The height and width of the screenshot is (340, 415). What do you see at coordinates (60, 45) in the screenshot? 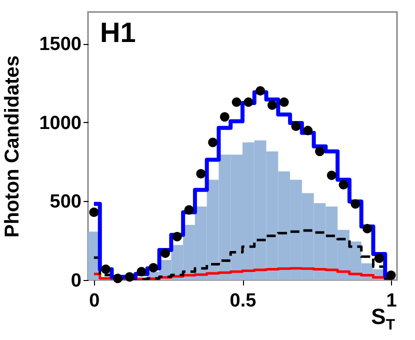
I see `y-tick-label: 1500` at bounding box center [60, 45].